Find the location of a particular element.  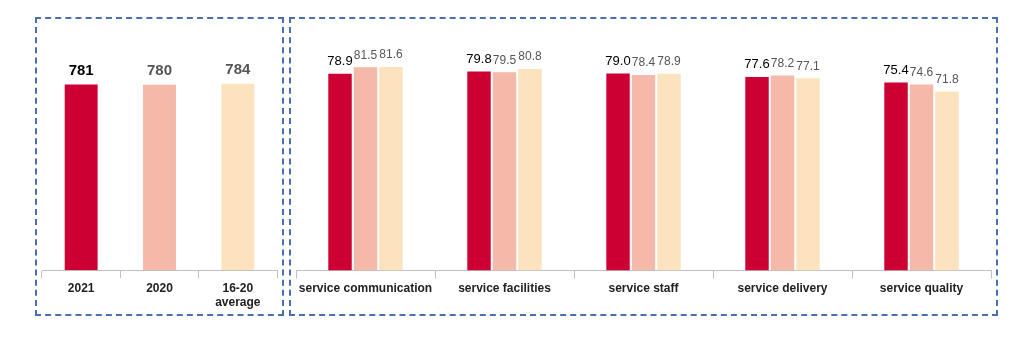

data-label: 78.4 is located at coordinates (643, 62).